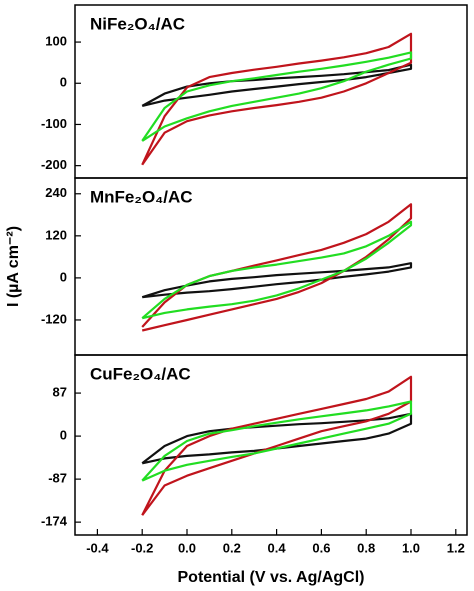  I want to click on y-tick-label: 87, so click(60, 392).